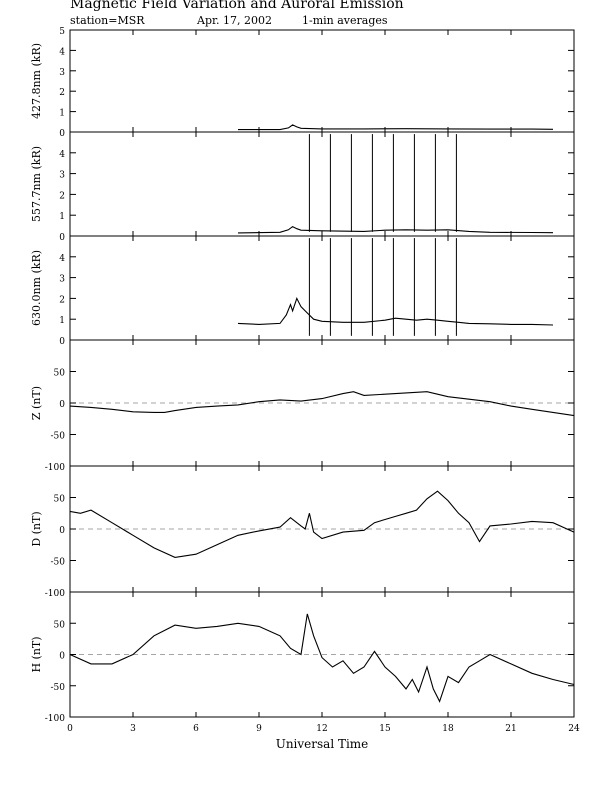 The height and width of the screenshot is (792, 612). What do you see at coordinates (36, 184) in the screenshot?
I see `y-axis-label: 557.7nm (kR)` at bounding box center [36, 184].